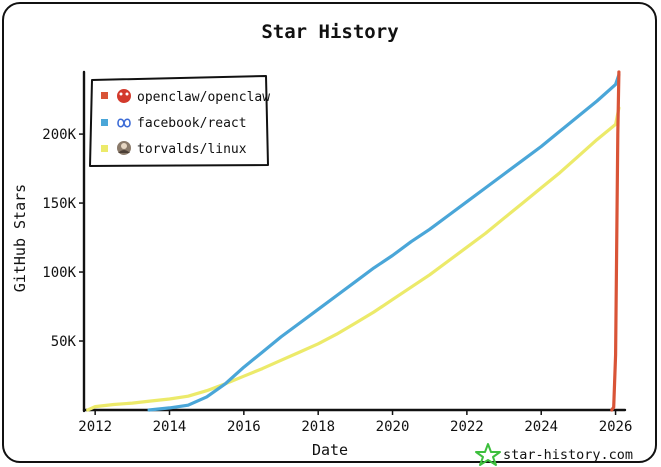 This screenshot has width=661, height=467. Describe the element at coordinates (541, 427) in the screenshot. I see `x-tick-label: 2024` at that location.